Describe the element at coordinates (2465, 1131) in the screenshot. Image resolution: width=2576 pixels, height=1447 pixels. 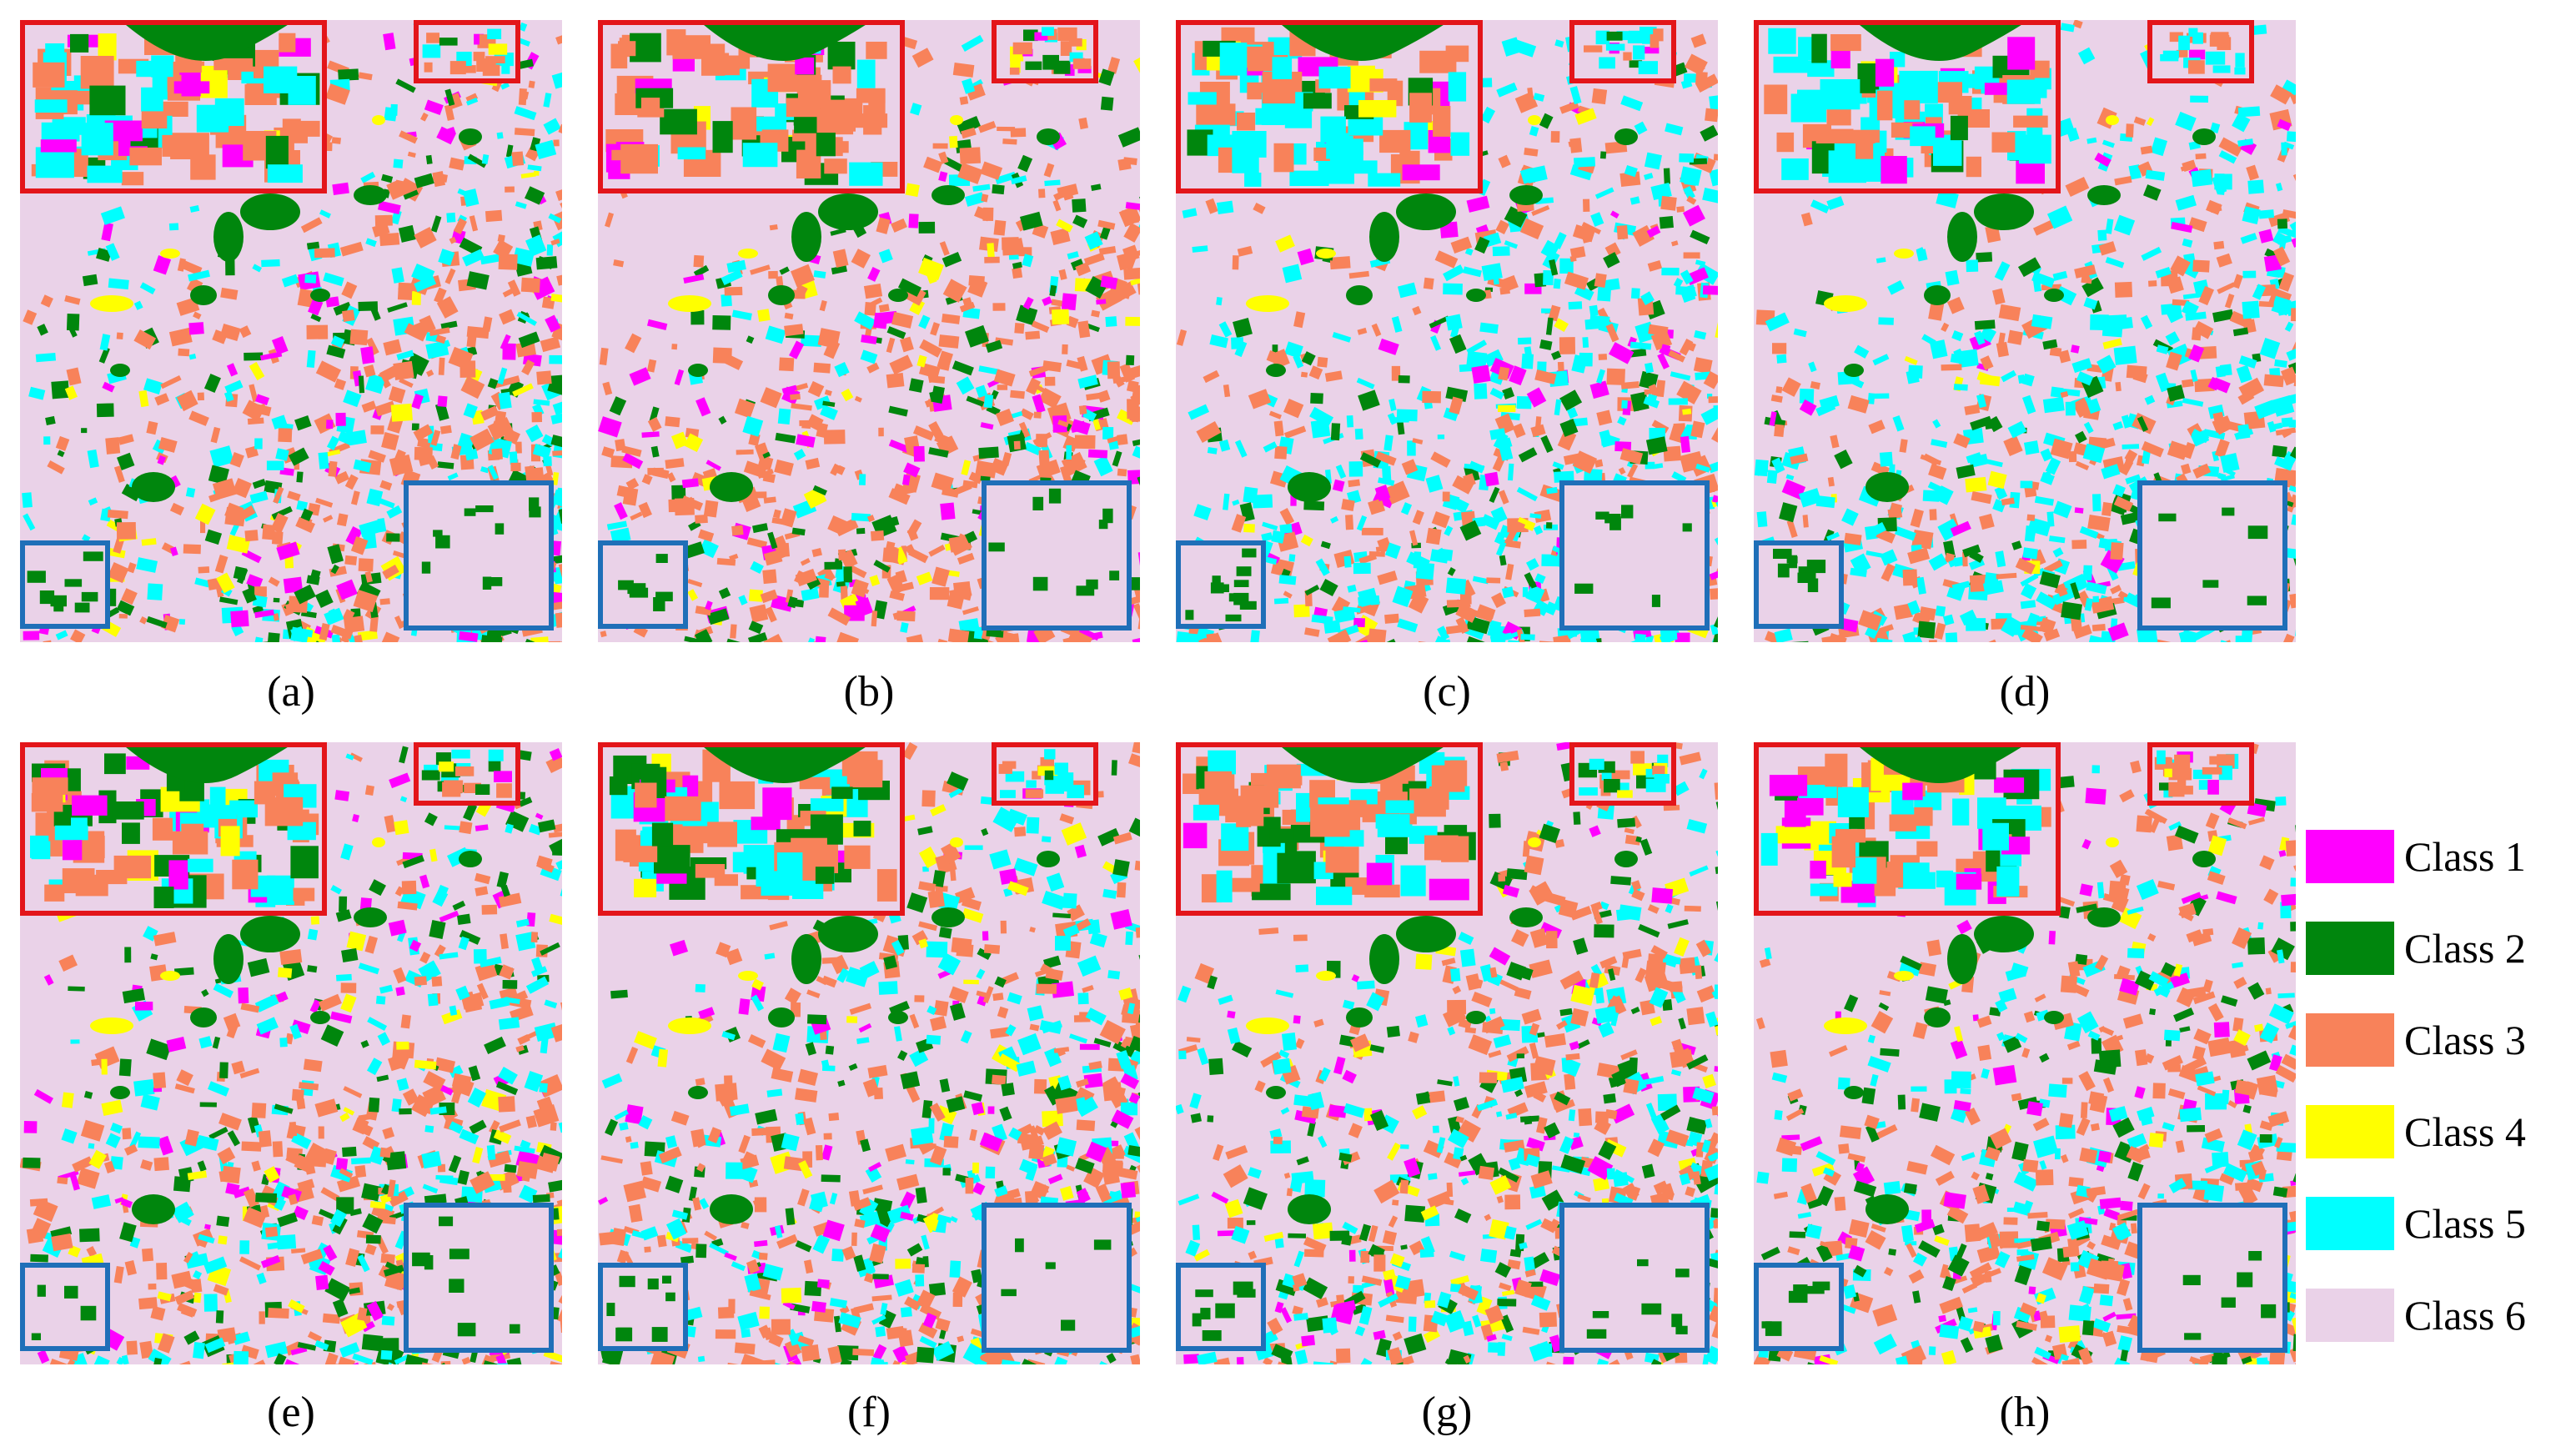
I see `legend-label-class-4: Class 4` at that location.